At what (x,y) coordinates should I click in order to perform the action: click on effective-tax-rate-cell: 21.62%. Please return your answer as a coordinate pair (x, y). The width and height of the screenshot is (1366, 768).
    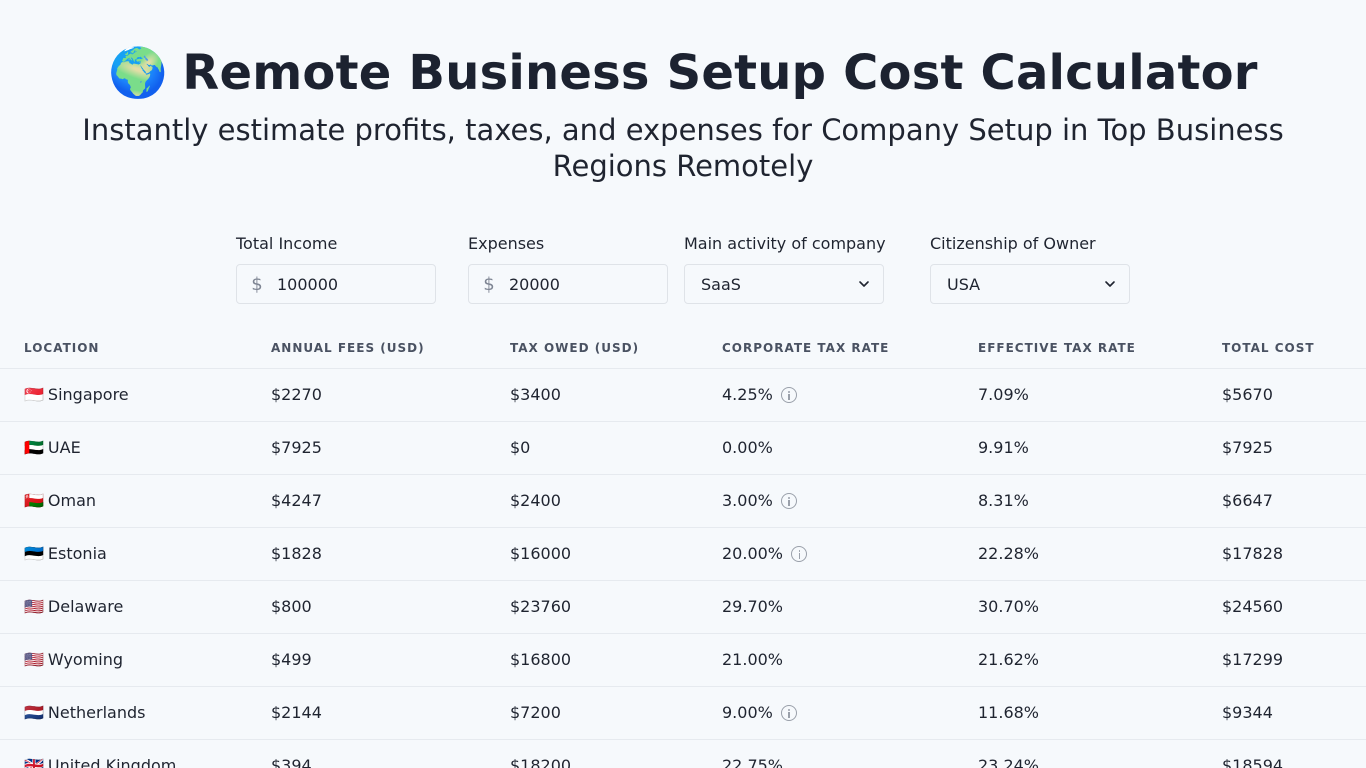
    Looking at the image, I should click on (1009, 659).